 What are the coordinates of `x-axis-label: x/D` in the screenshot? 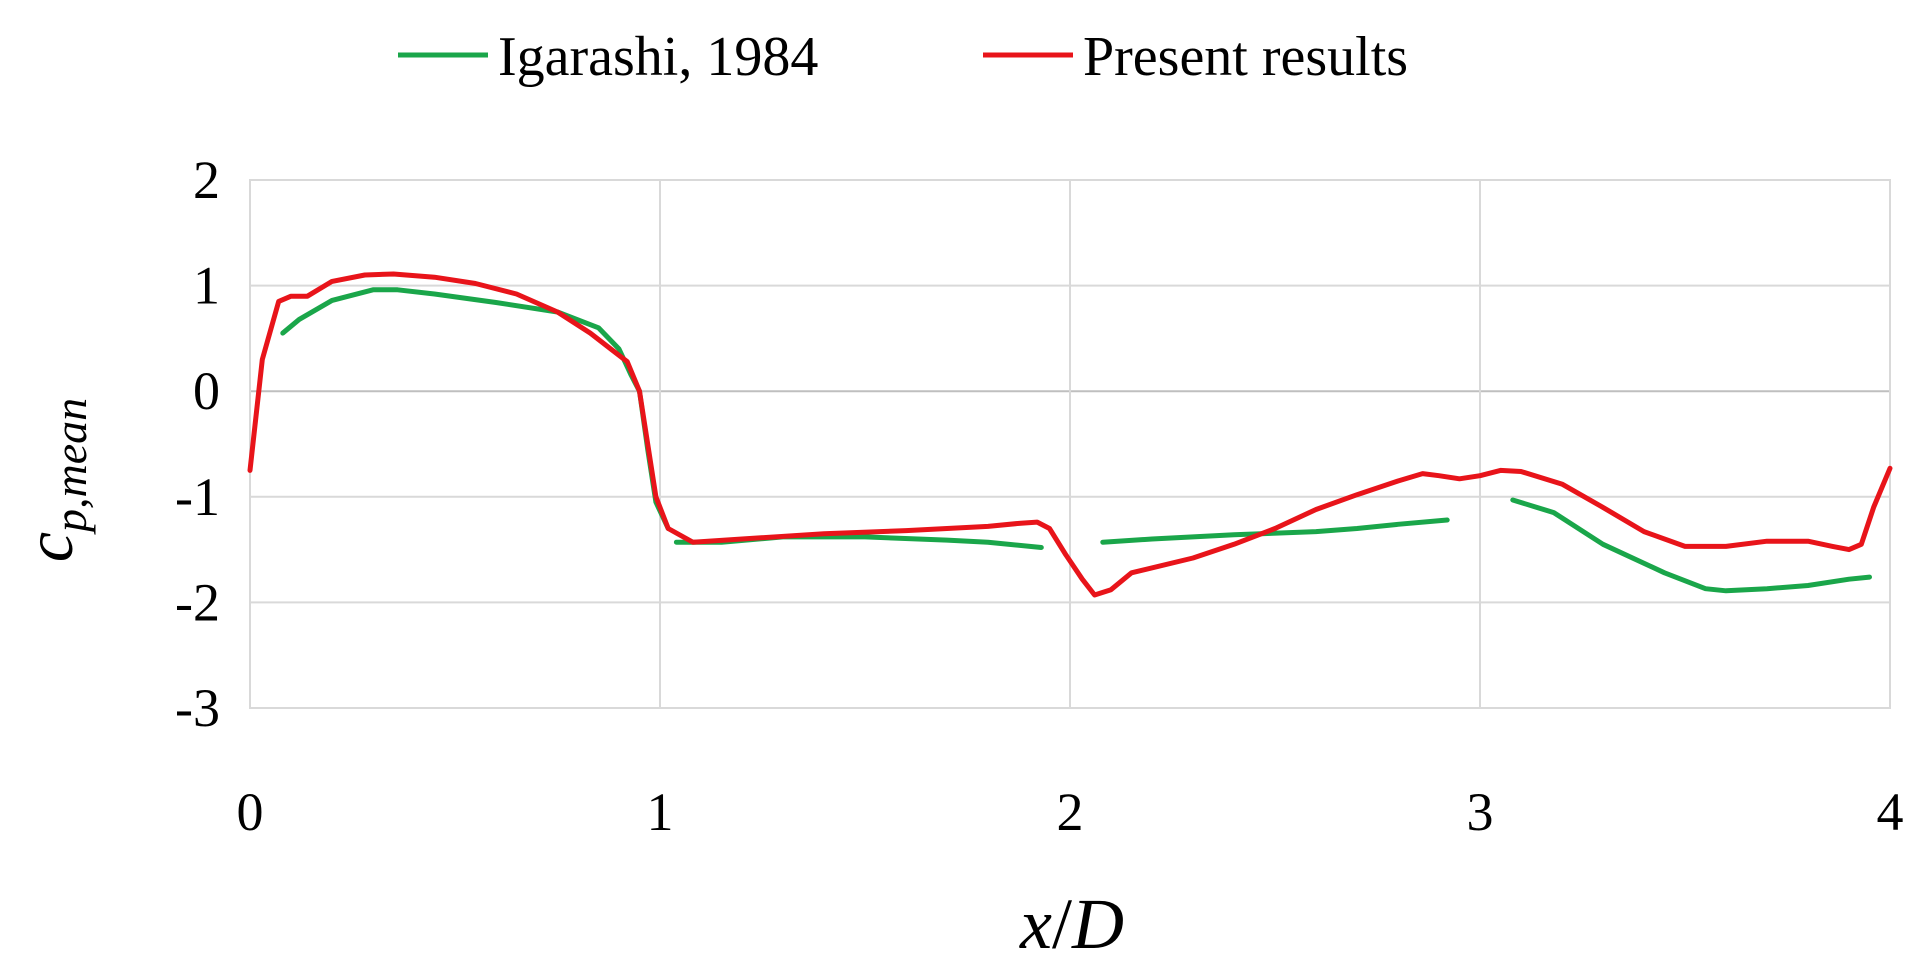 It's located at (1071, 924).